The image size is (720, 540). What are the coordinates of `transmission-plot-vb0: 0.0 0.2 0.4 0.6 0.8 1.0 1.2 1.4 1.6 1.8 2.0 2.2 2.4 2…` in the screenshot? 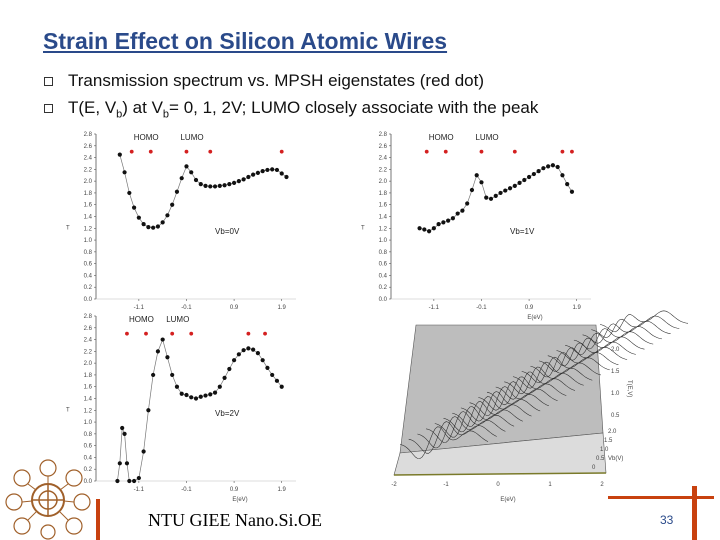 It's located at (185, 225).